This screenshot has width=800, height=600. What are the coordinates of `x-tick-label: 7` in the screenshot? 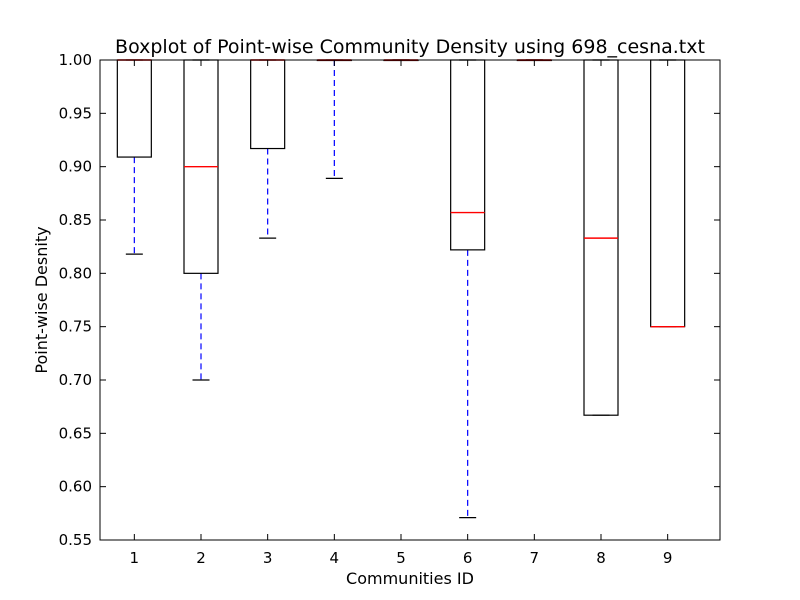 It's located at (535, 558).